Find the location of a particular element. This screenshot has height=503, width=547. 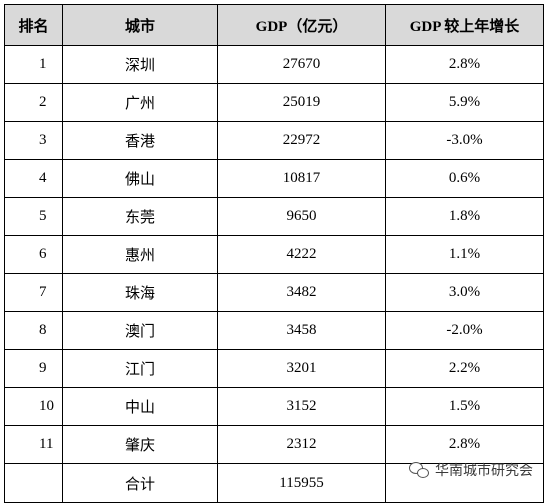

table-row: 1 深圳 27670 2.8% is located at coordinates (274, 64).